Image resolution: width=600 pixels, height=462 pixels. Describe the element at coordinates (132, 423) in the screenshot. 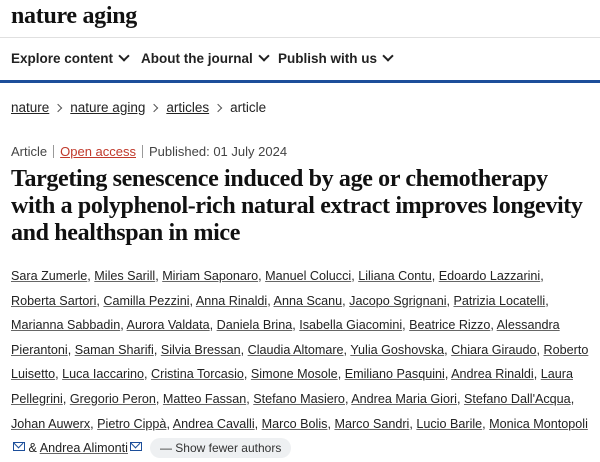

I see `author-link: Pietro Cippà` at that location.